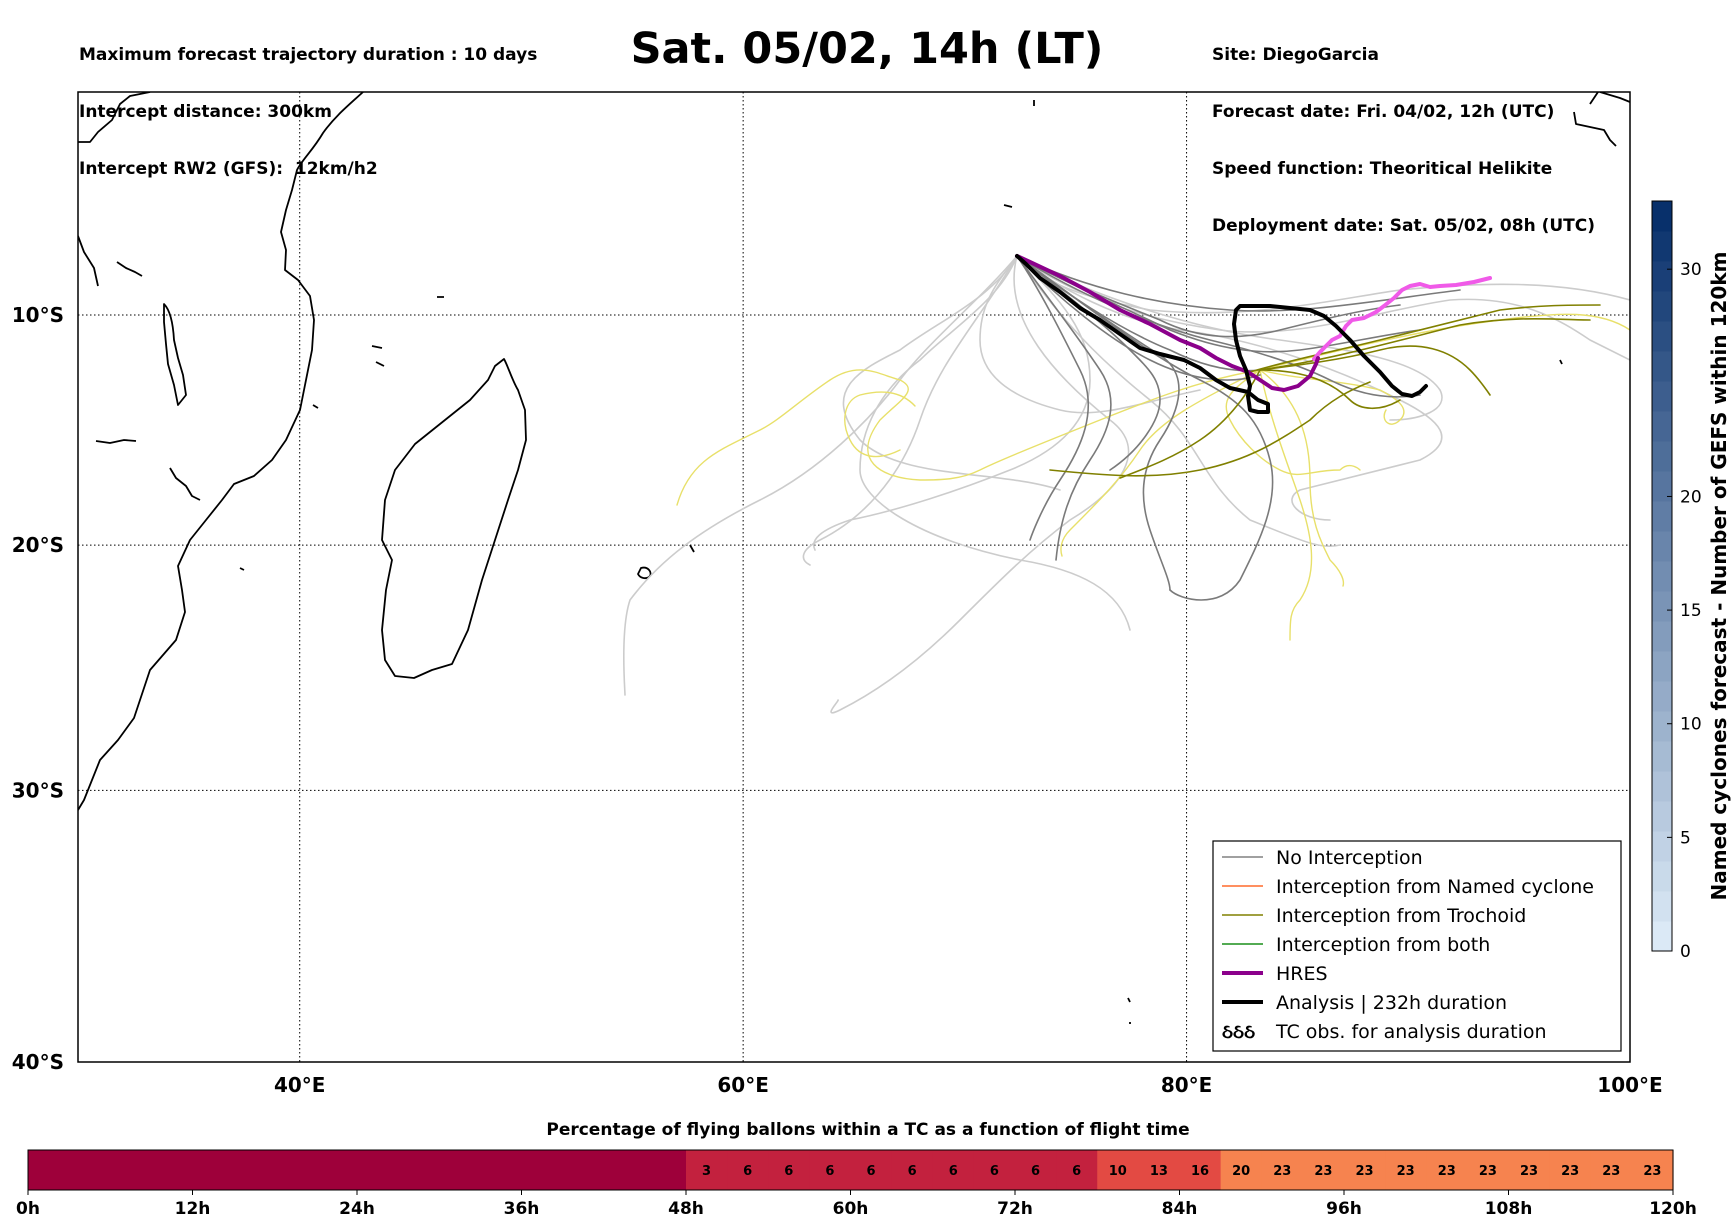  What do you see at coordinates (1411, 1032) in the screenshot?
I see `legend-label: TC obs. for analysis duration` at bounding box center [1411, 1032].